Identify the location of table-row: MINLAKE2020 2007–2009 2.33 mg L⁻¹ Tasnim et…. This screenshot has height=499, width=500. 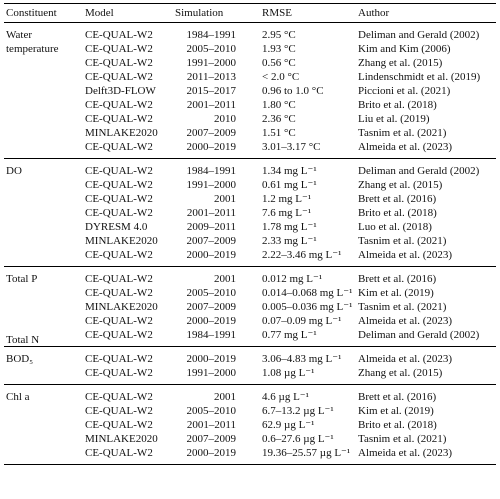
(250, 241).